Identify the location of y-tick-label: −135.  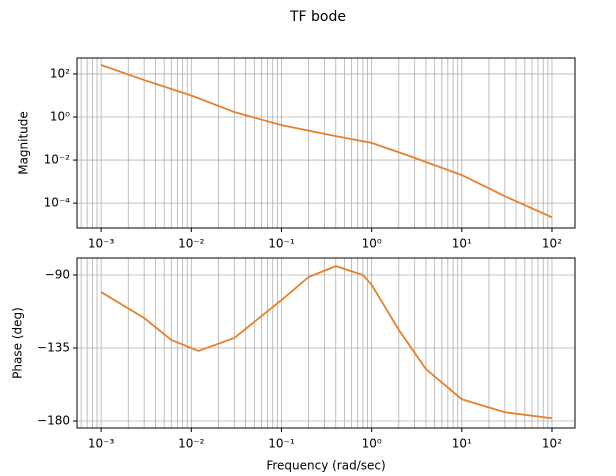
(53, 348).